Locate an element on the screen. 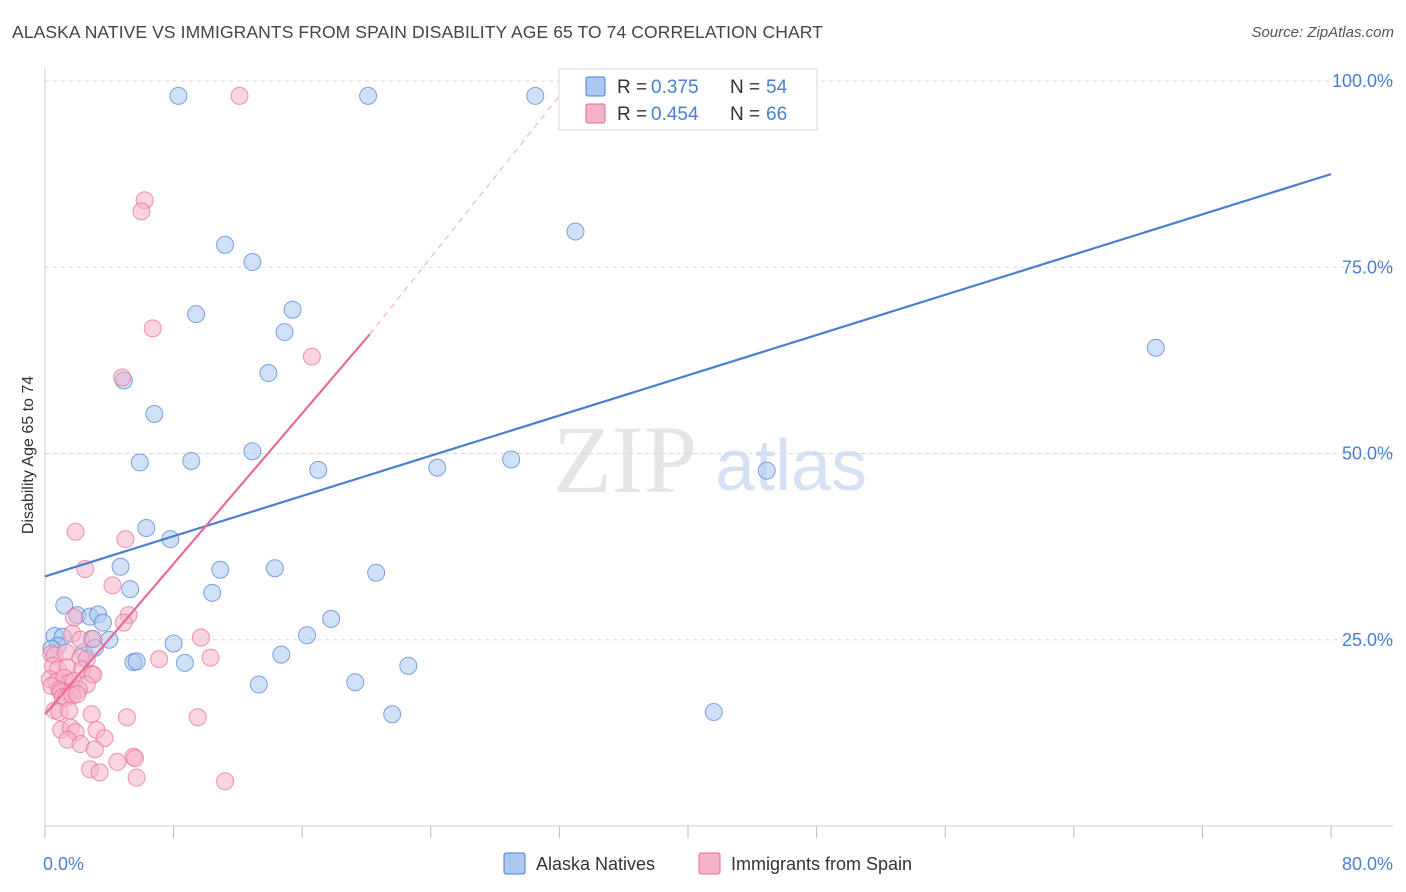 This screenshot has height=892, width=1406. trend-extension-immigrants-from-spain is located at coordinates (464, 215).